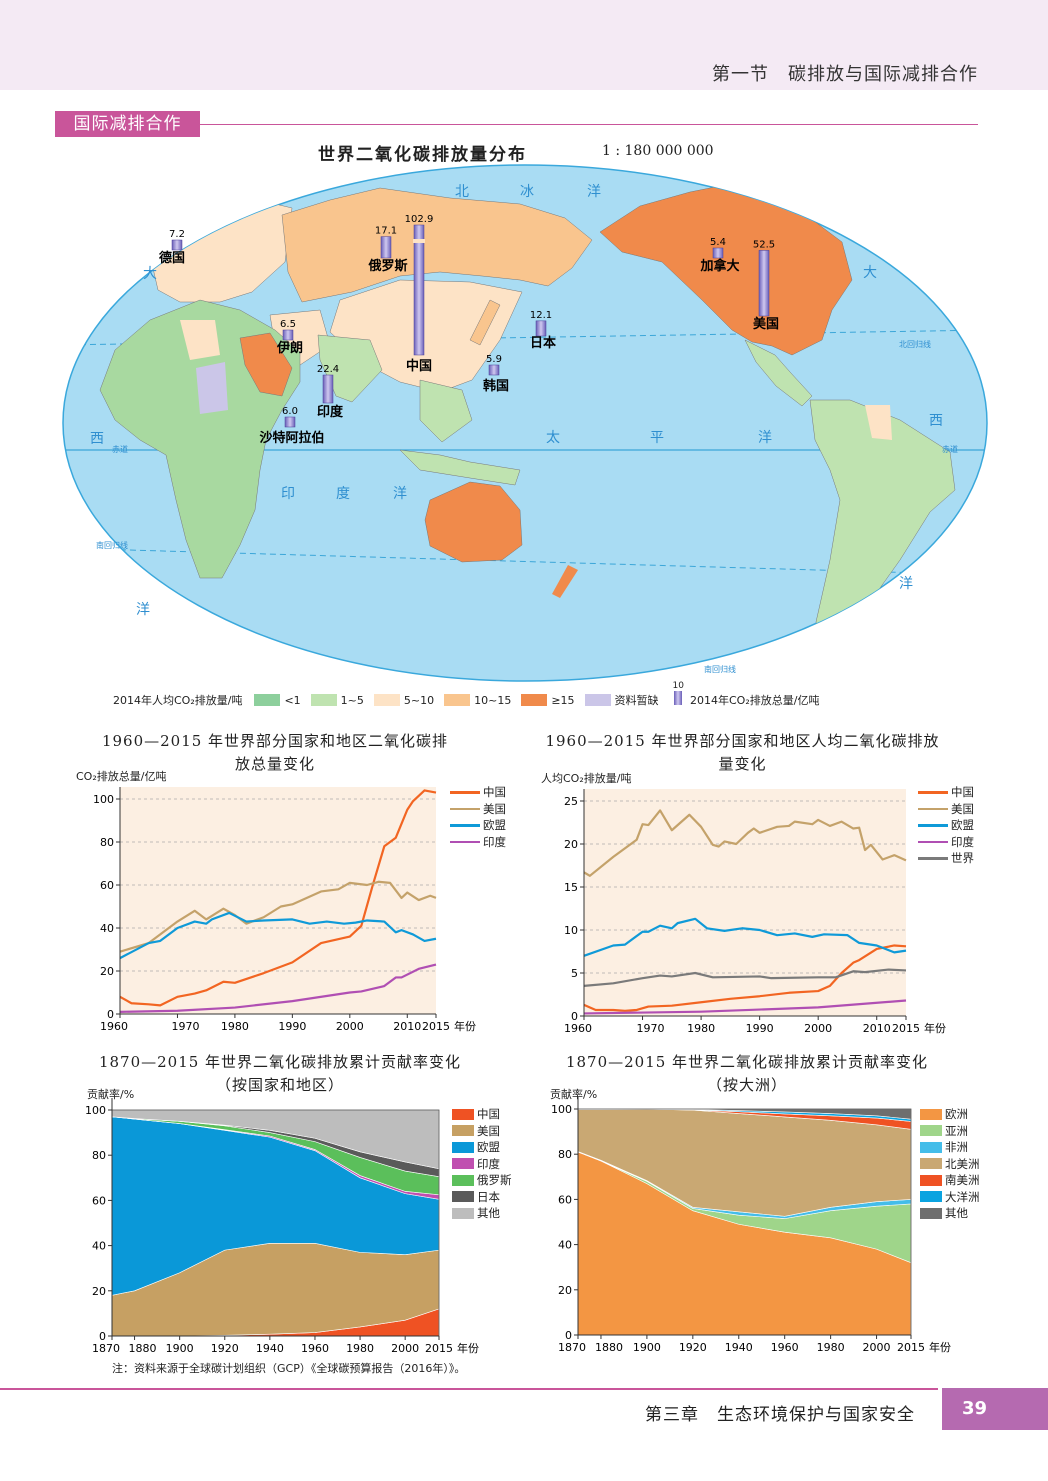  I want to click on bar-value: 102.9, so click(419, 219).